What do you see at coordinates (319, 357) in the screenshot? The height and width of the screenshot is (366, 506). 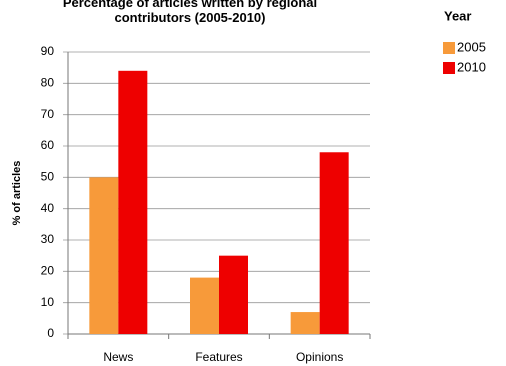 I see `x-tick-label: Opinions` at bounding box center [319, 357].